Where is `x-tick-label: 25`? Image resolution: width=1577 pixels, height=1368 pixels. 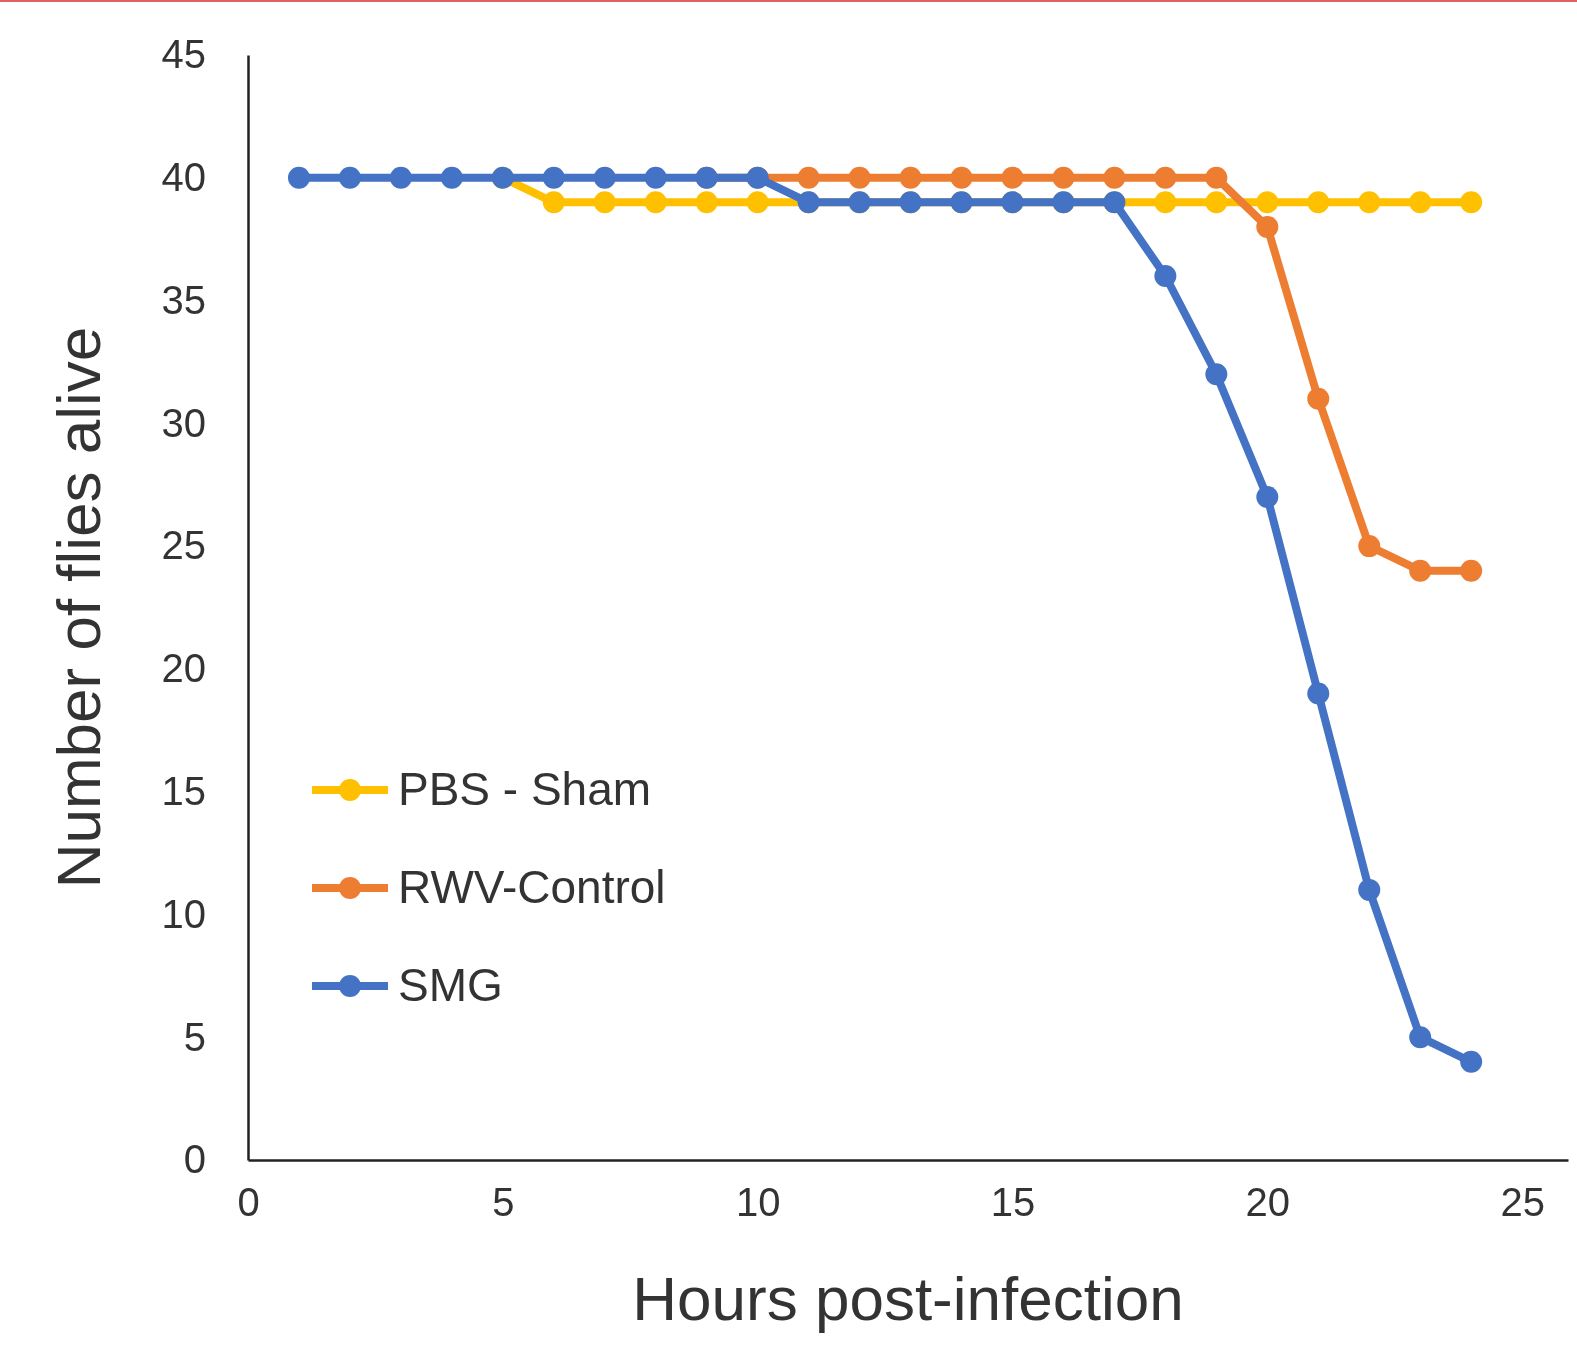 x-tick-label: 25 is located at coordinates (1522, 1202).